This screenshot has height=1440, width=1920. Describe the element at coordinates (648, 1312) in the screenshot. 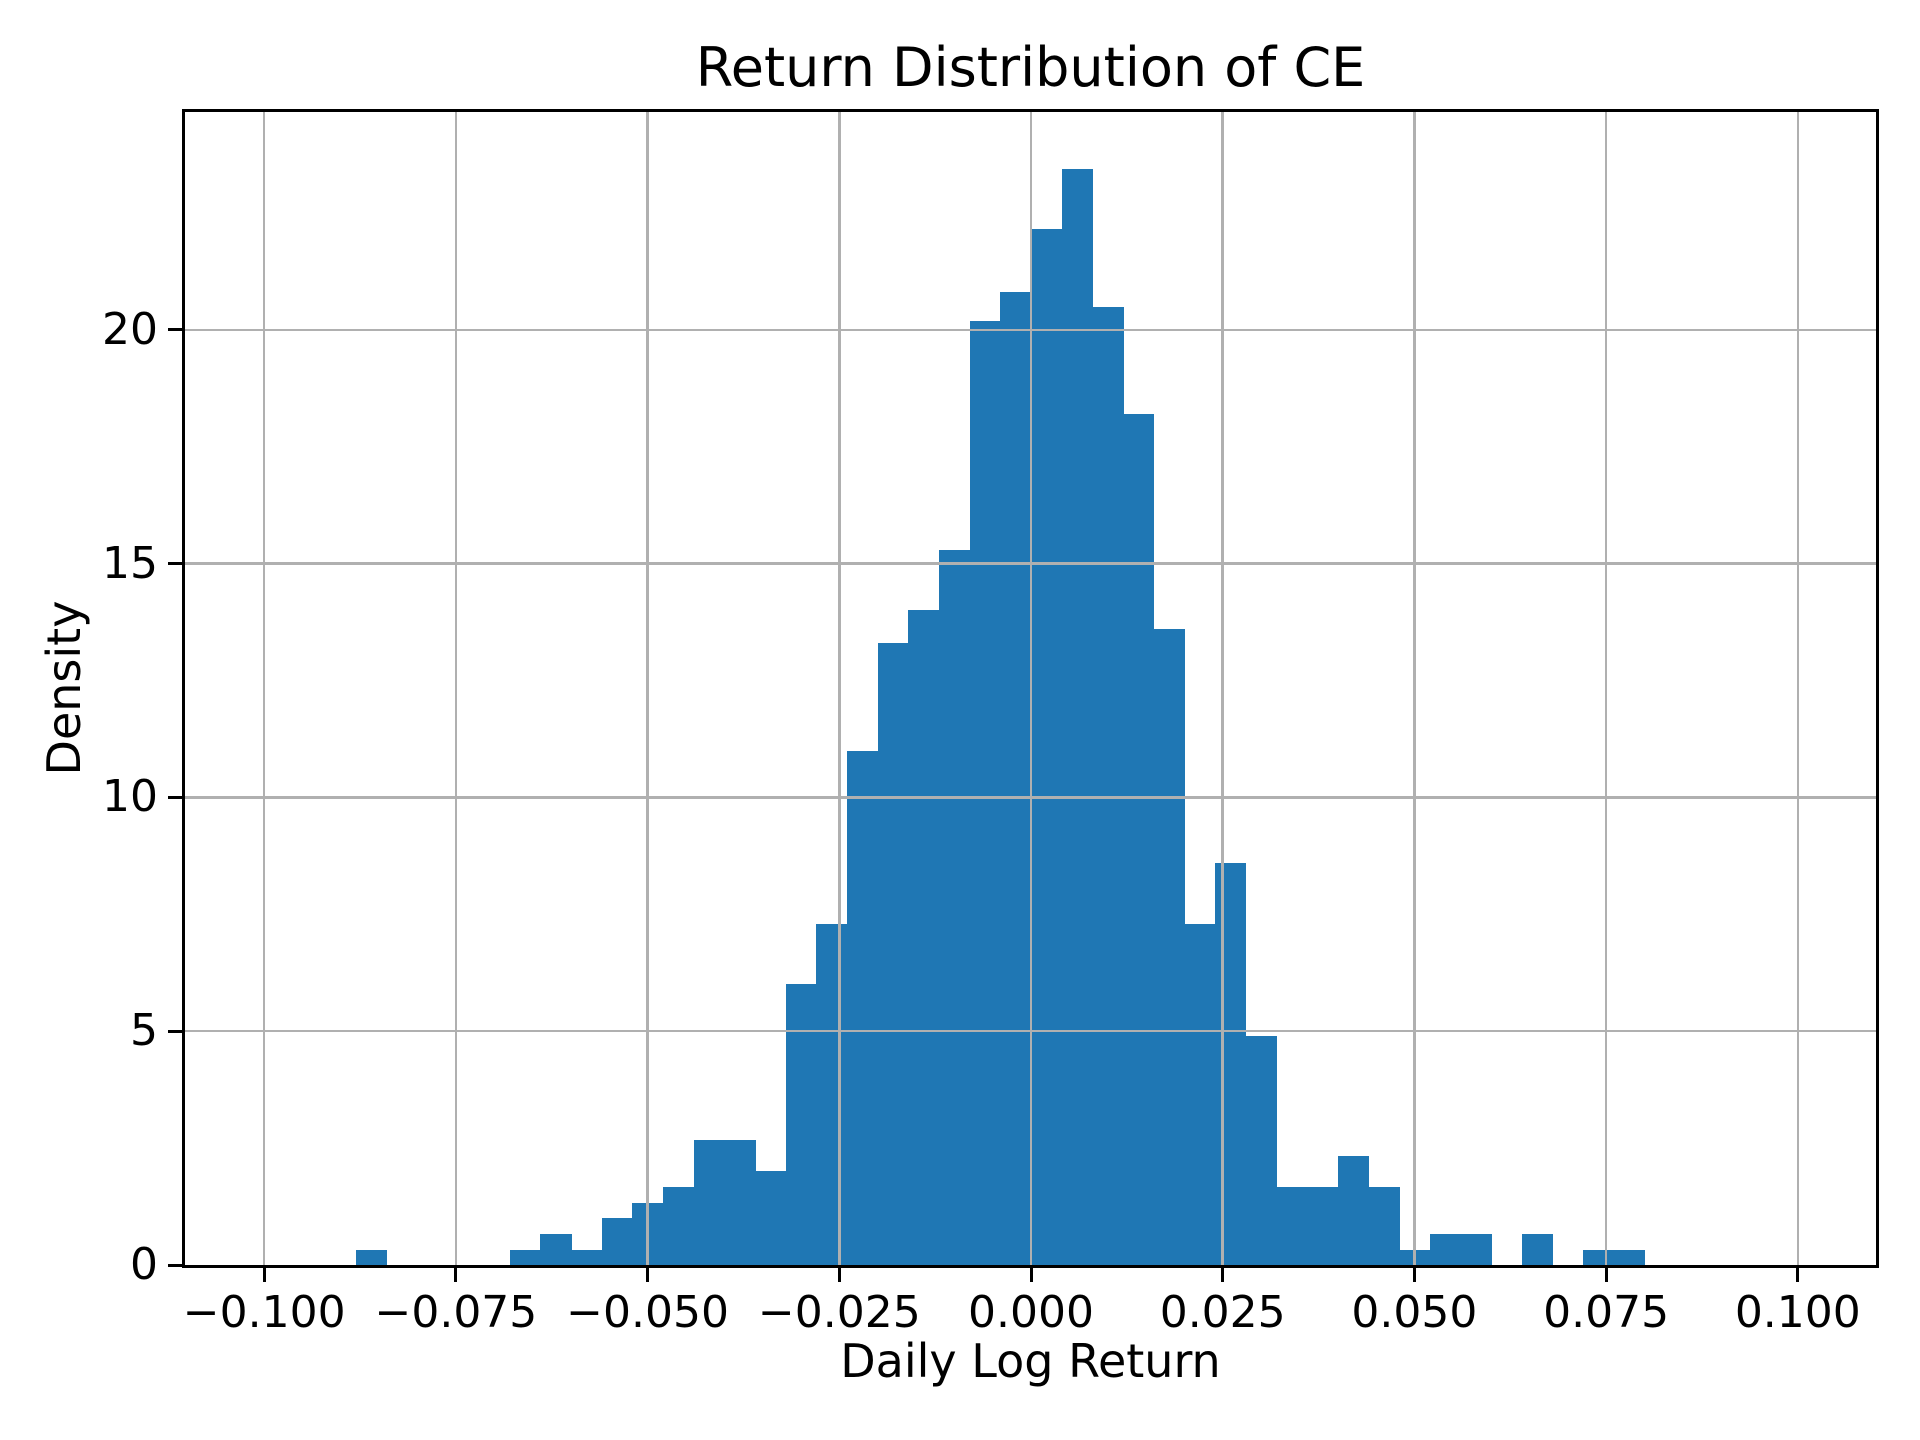

I see `x-tick-label: −0.050` at that location.